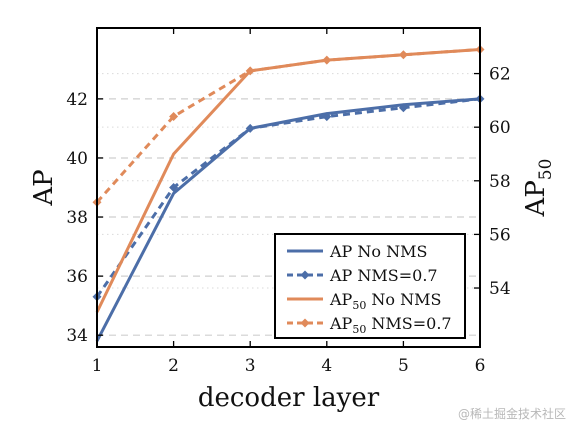 Image resolution: width=576 pixels, height=430 pixels. I want to click on y-tick-label: 34, so click(77, 336).